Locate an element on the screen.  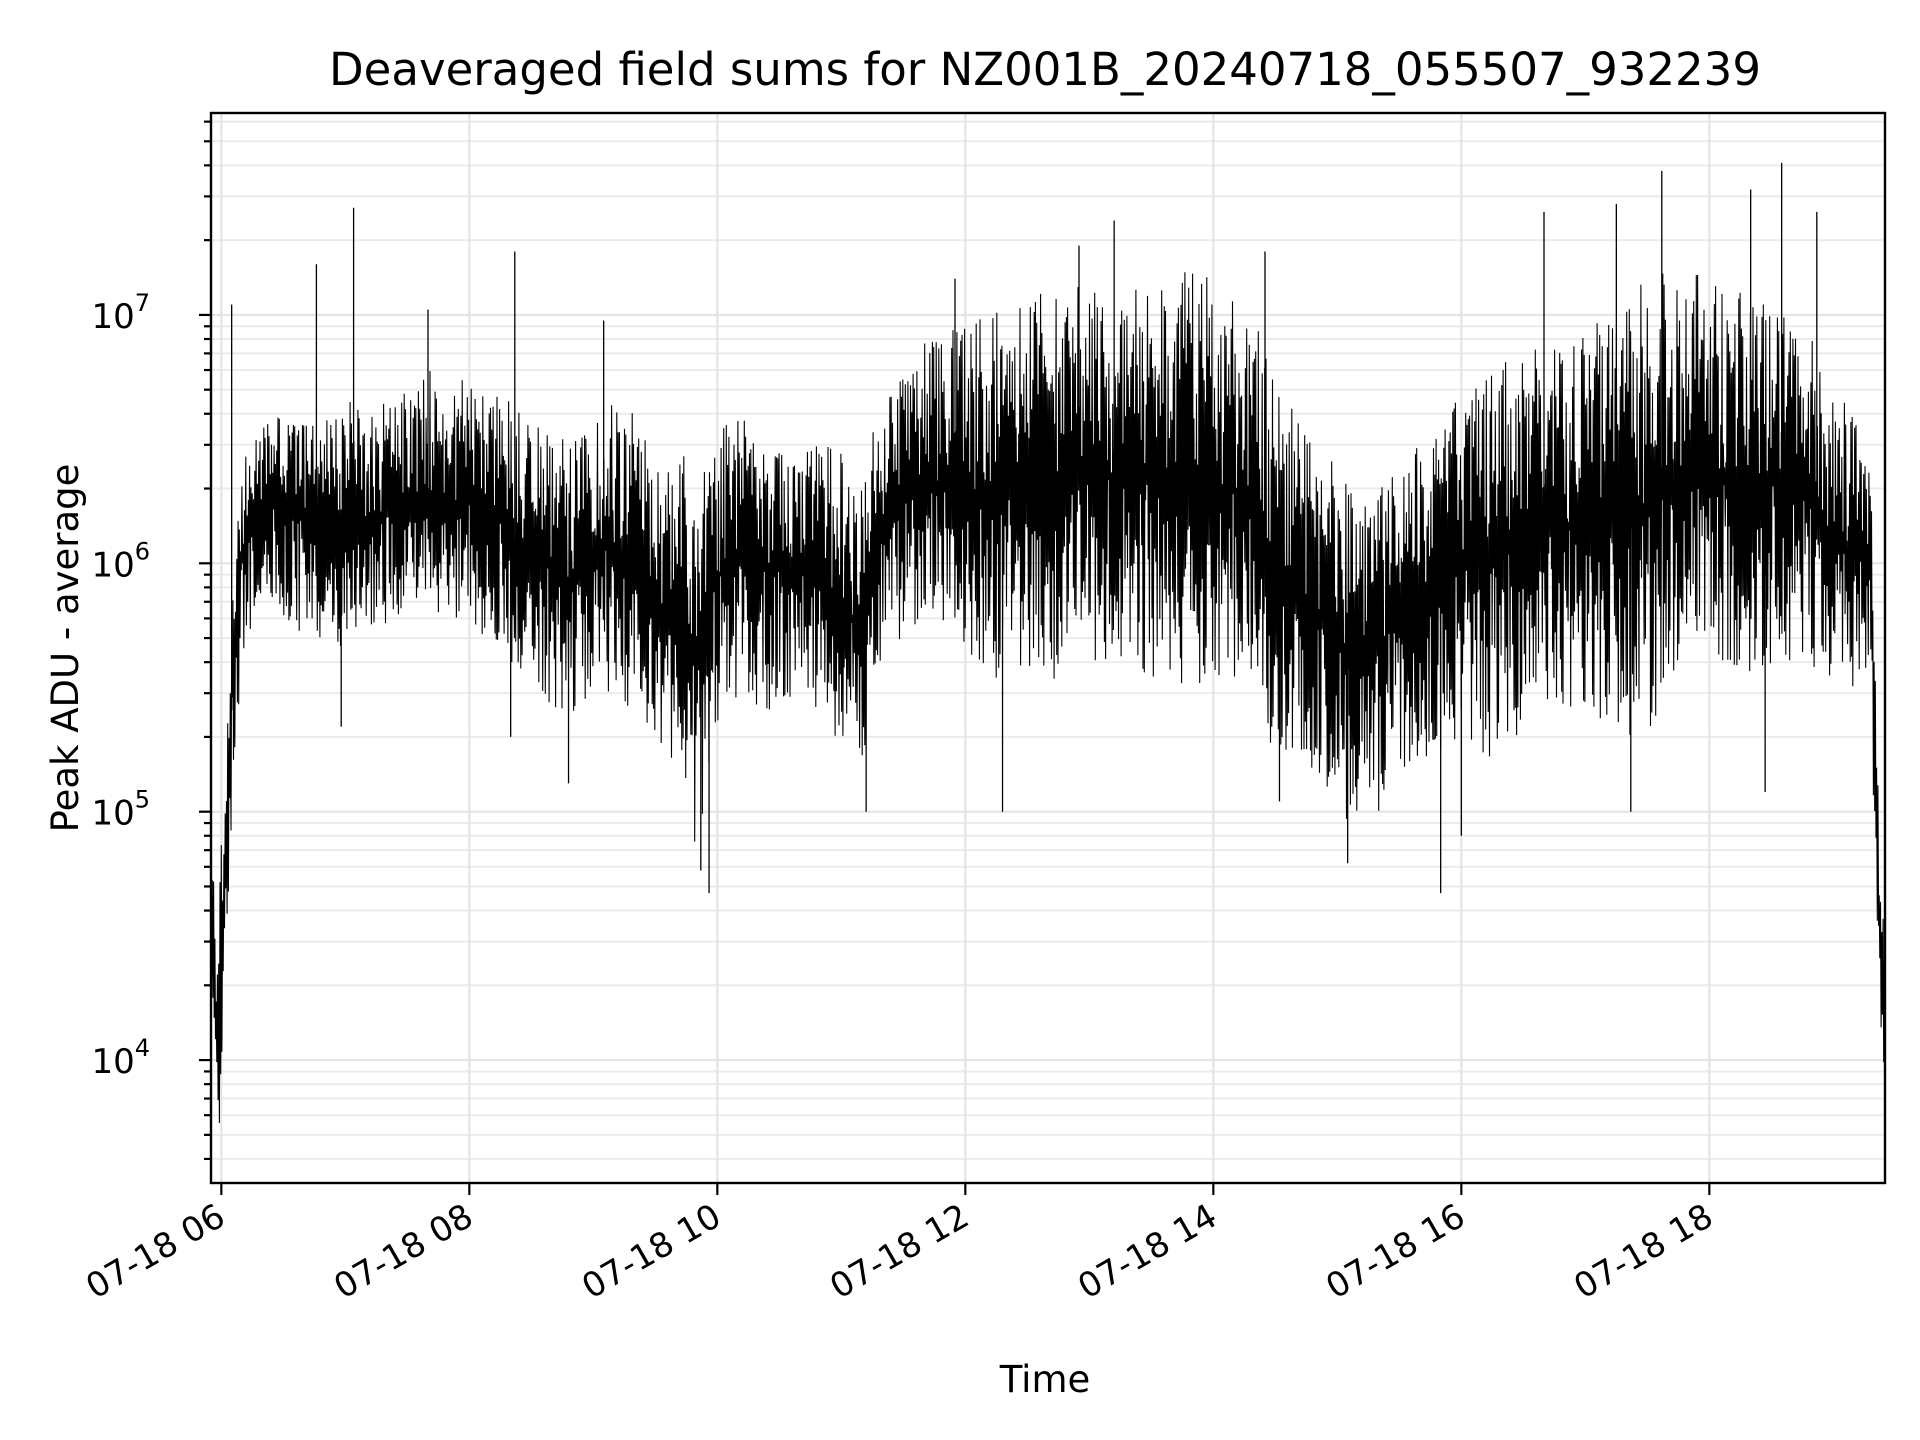
x-axis-label: Time is located at coordinates (1045, 1379).